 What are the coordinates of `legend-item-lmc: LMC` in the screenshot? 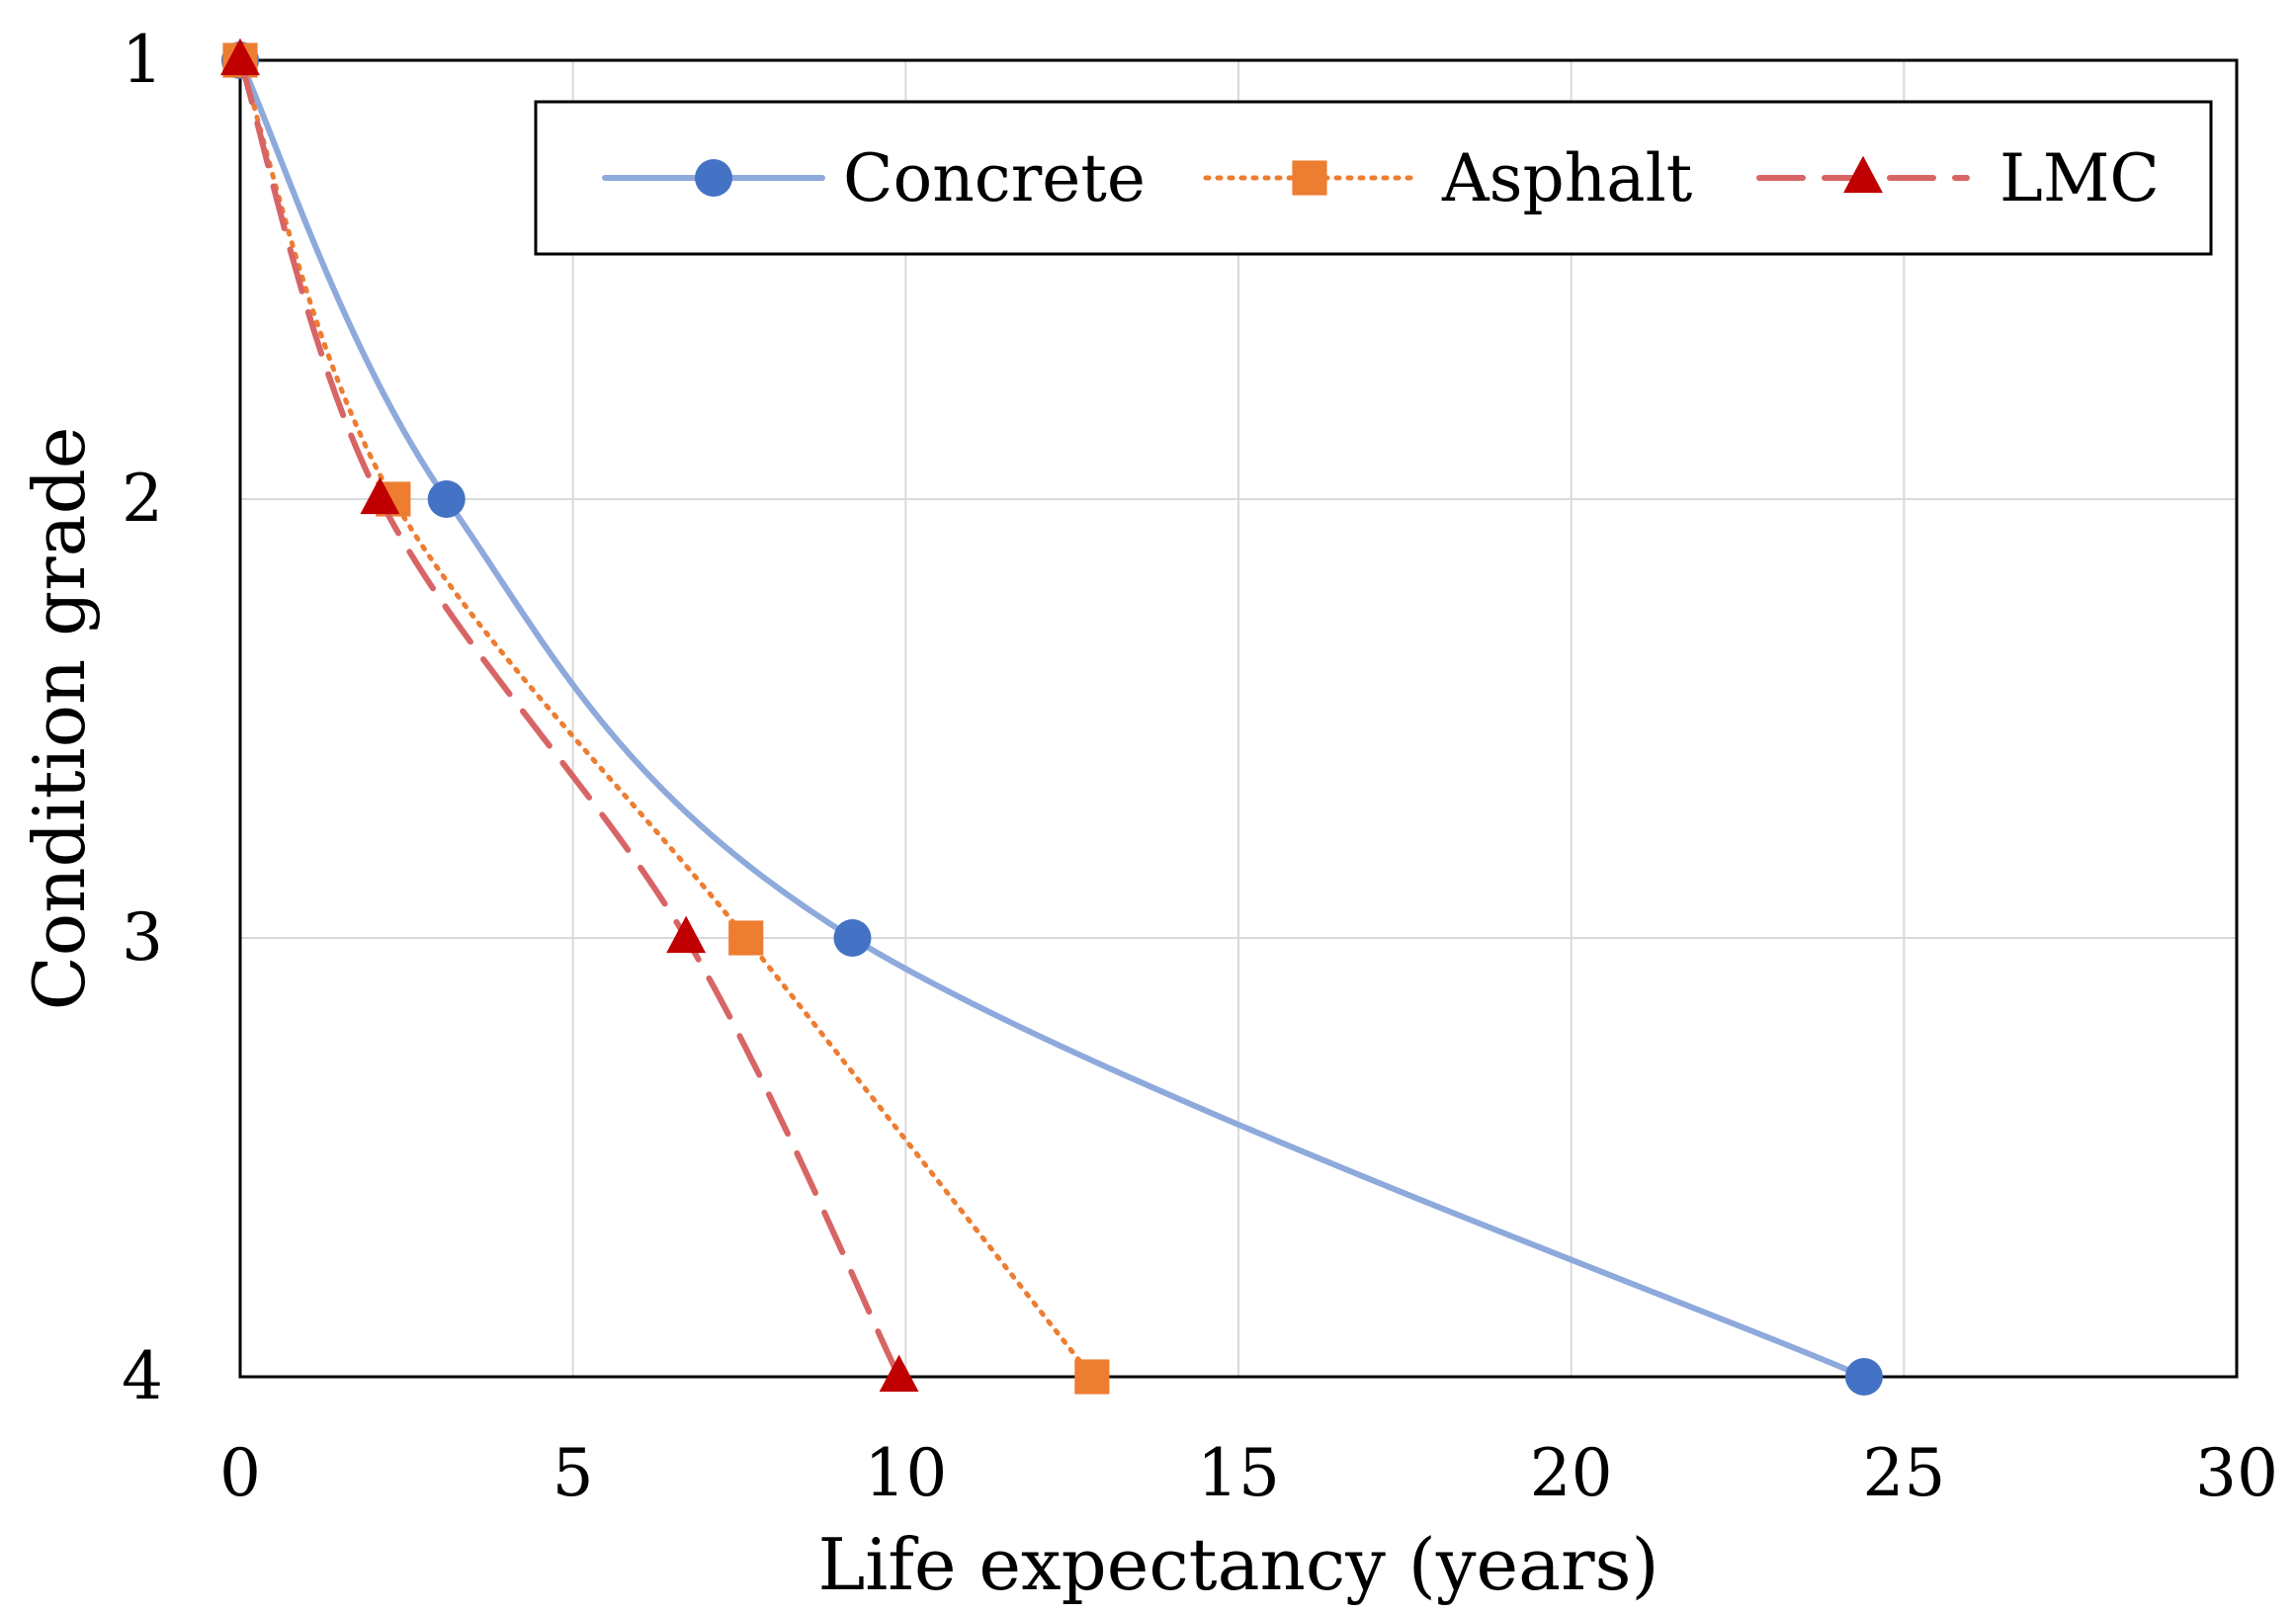 It's located at (1958, 178).